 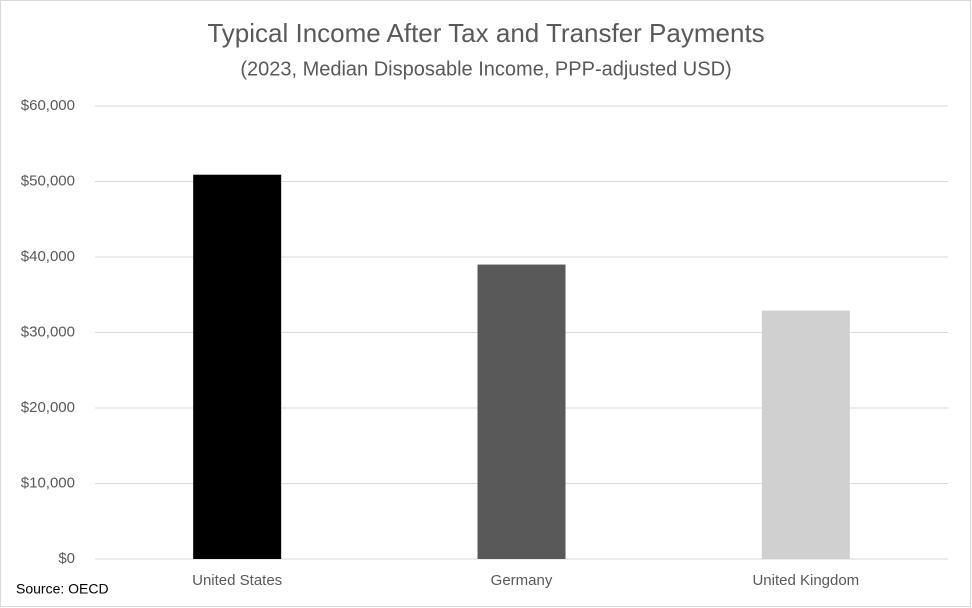 I want to click on x-tick-label: Germany, so click(x=522, y=580).